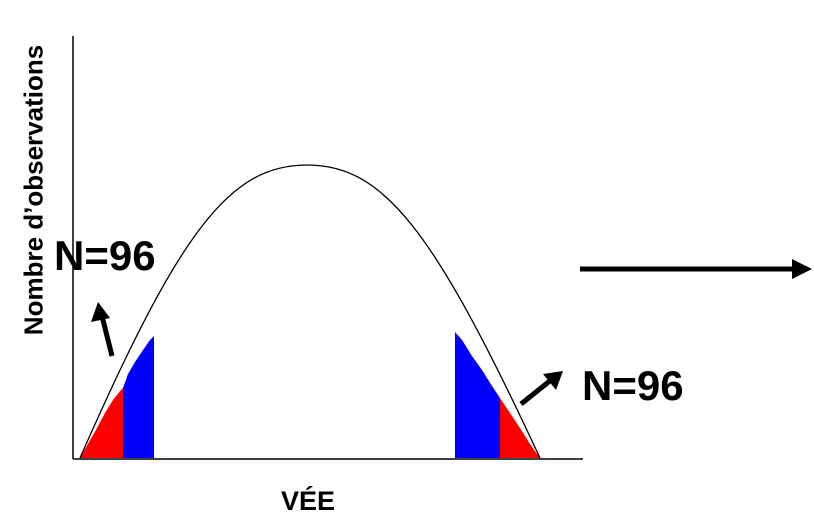 Image resolution: width=814 pixels, height=530 pixels. What do you see at coordinates (105, 255) in the screenshot?
I see `left-count-label: N=96` at bounding box center [105, 255].